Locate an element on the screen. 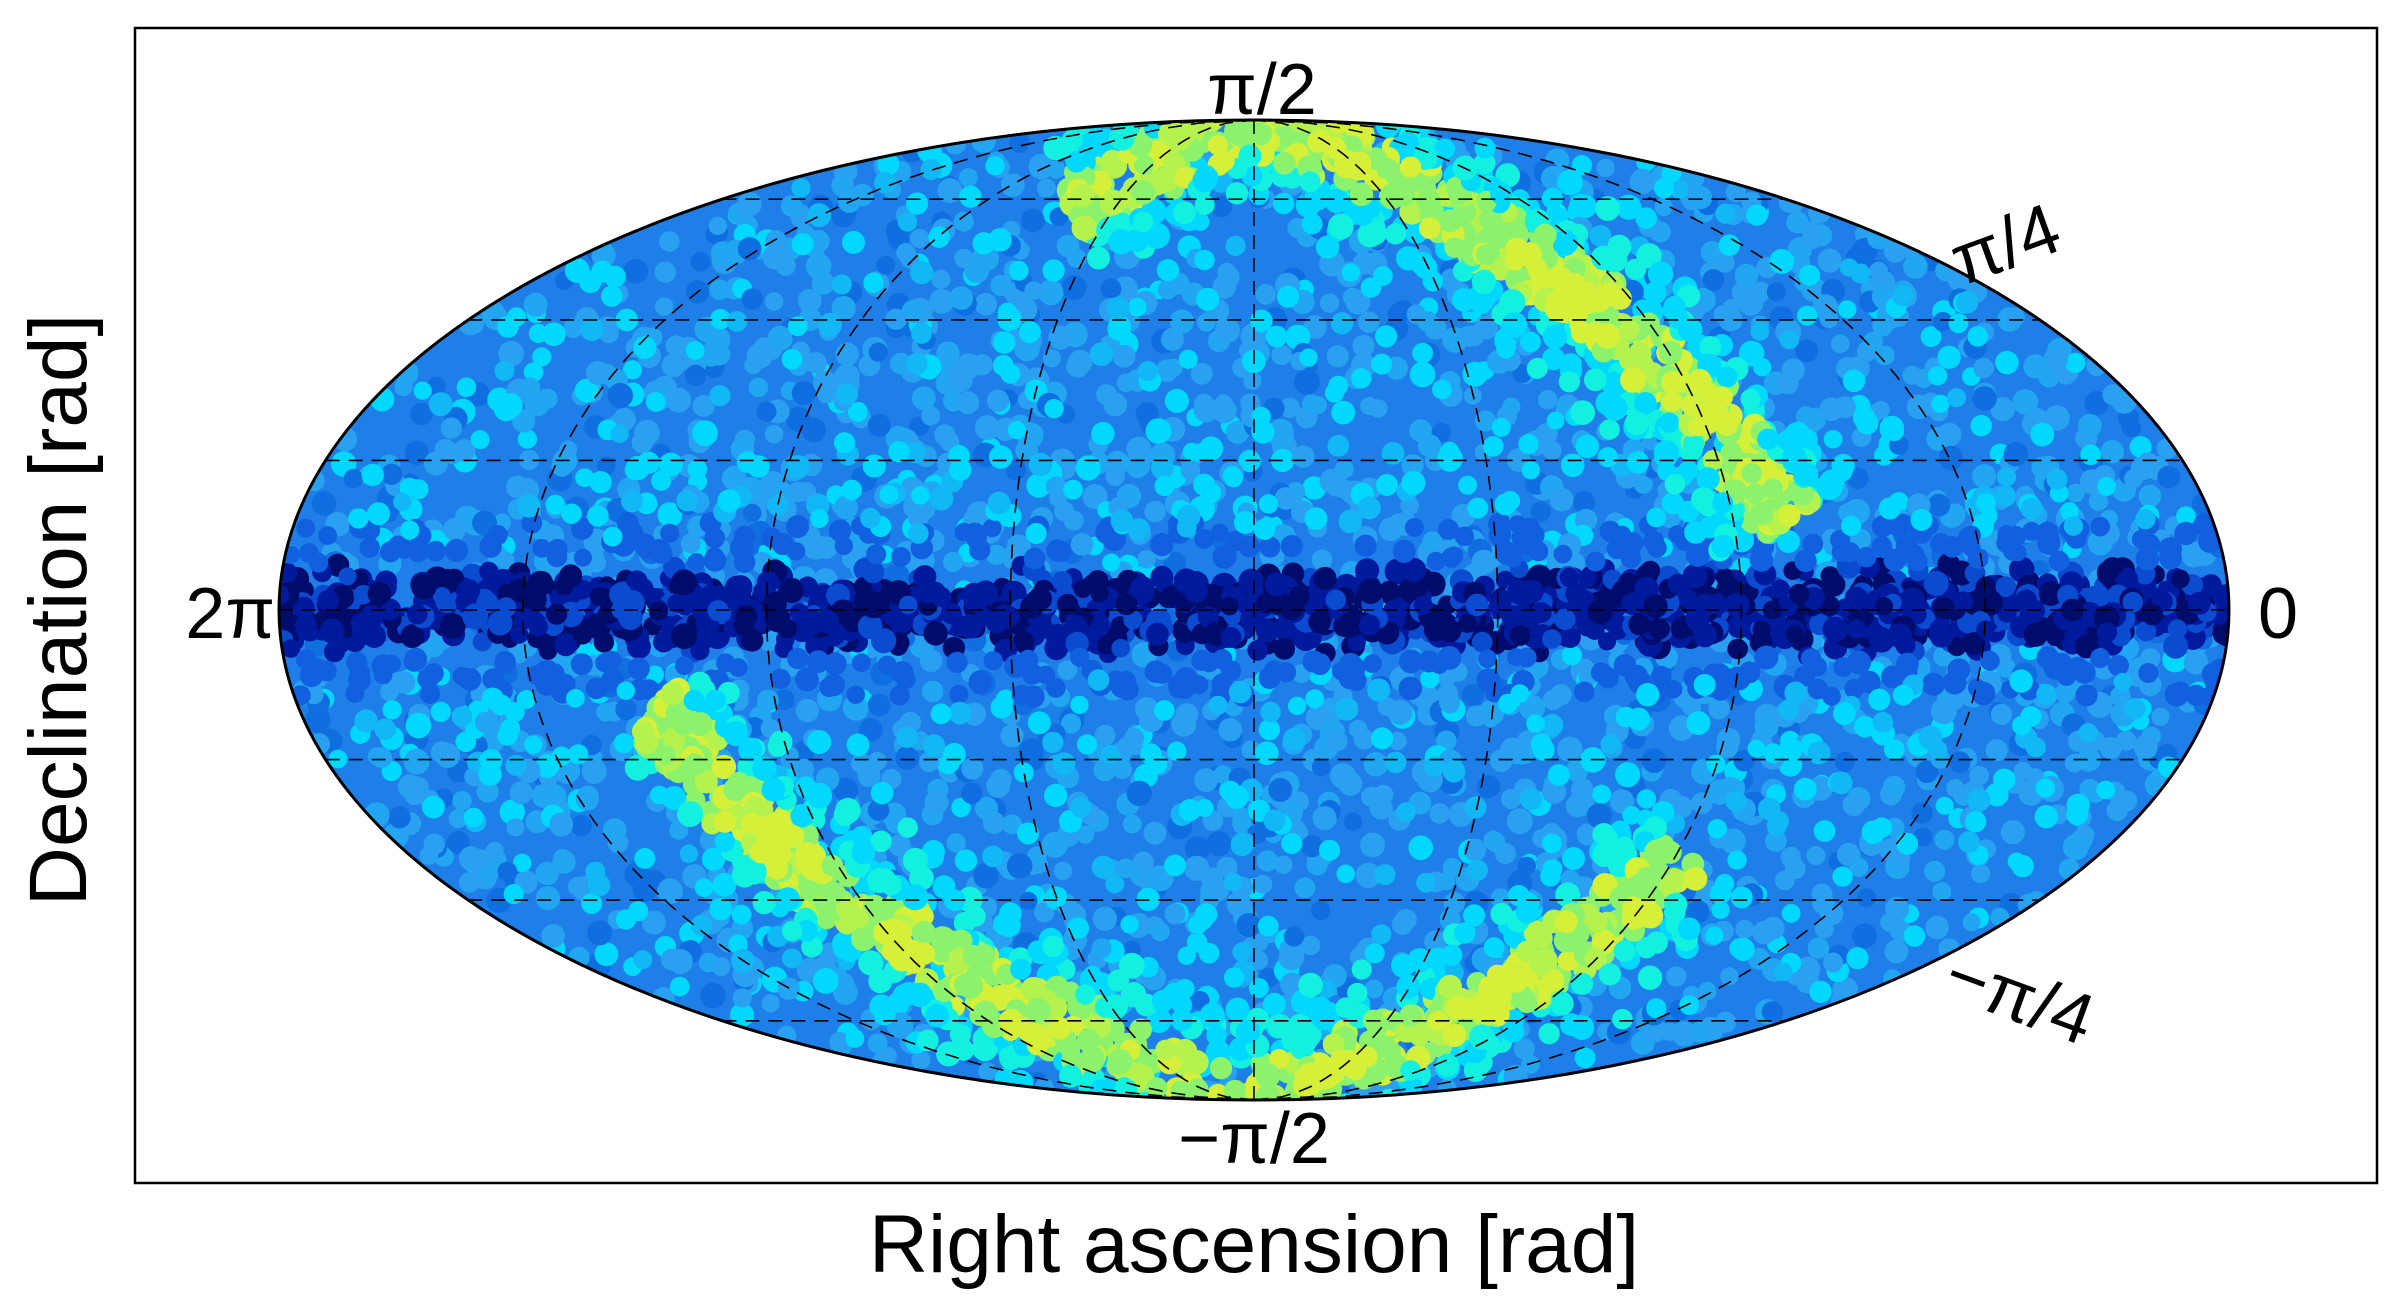  scatter-point-band-north is located at coordinates (1368, 82).